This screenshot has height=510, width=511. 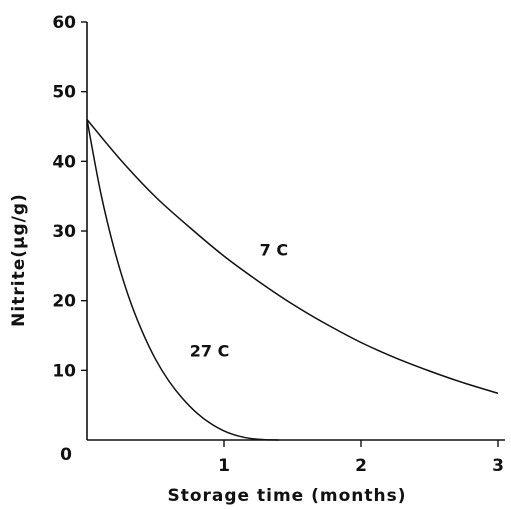 I want to click on series-label-7c: 7 C, so click(x=274, y=249).